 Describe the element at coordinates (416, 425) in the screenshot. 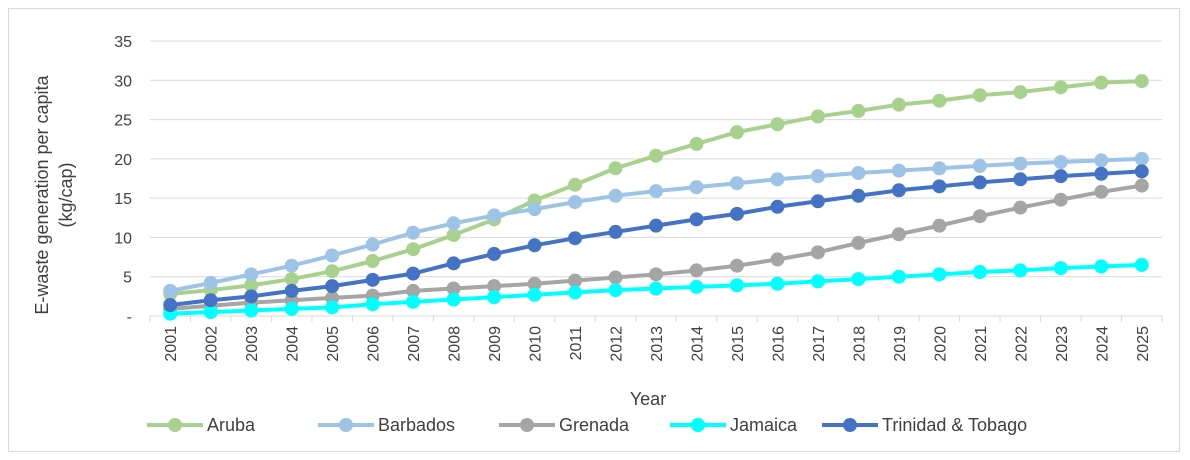

I see `legend-label: Barbados` at that location.